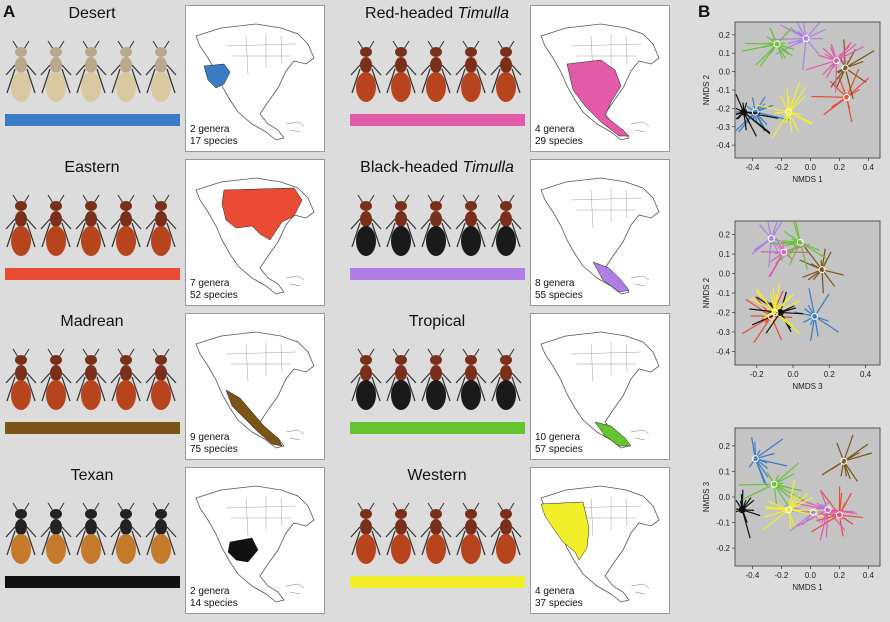 The width and height of the screenshot is (890, 622). I want to click on y-tick-label: -0.4, so click(723, 145).